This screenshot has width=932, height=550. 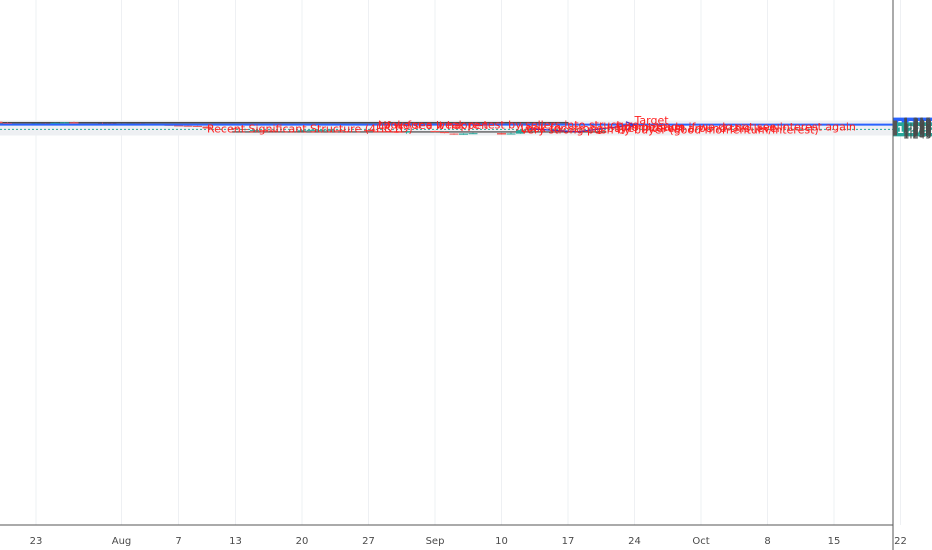 I want to click on x-tick-label: 13, so click(x=235, y=541).